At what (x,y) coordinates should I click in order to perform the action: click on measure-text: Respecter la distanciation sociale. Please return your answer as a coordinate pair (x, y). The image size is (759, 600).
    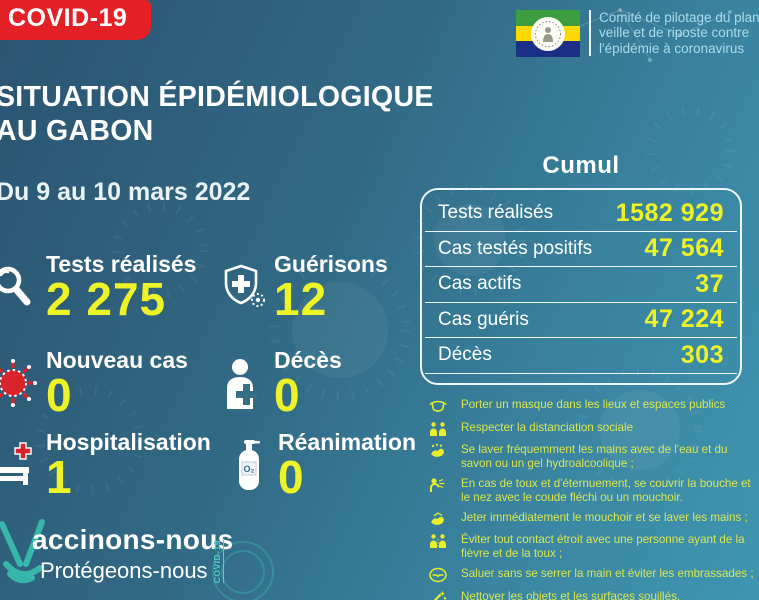
    Looking at the image, I should click on (547, 427).